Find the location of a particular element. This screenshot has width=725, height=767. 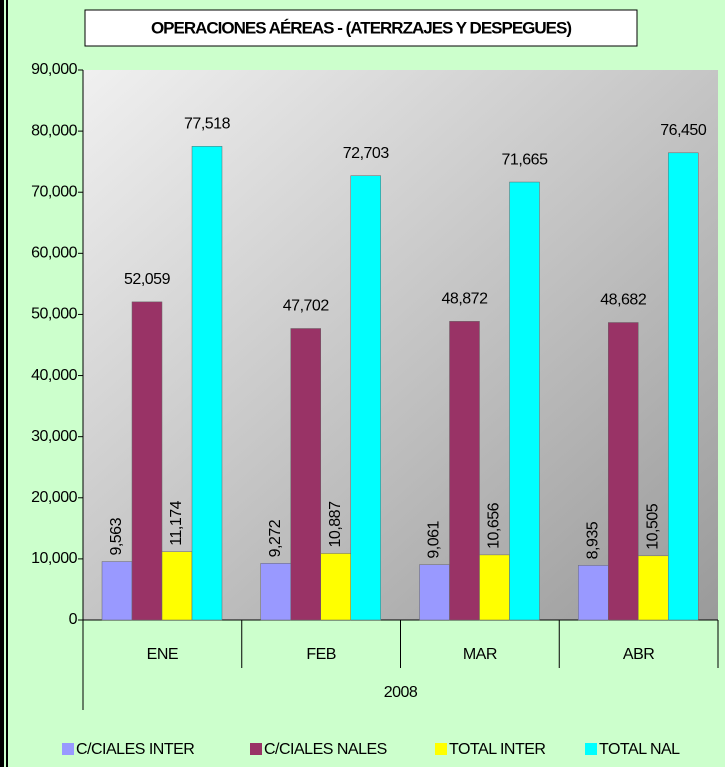

y-tick-label: 30,000 is located at coordinates (54, 436).